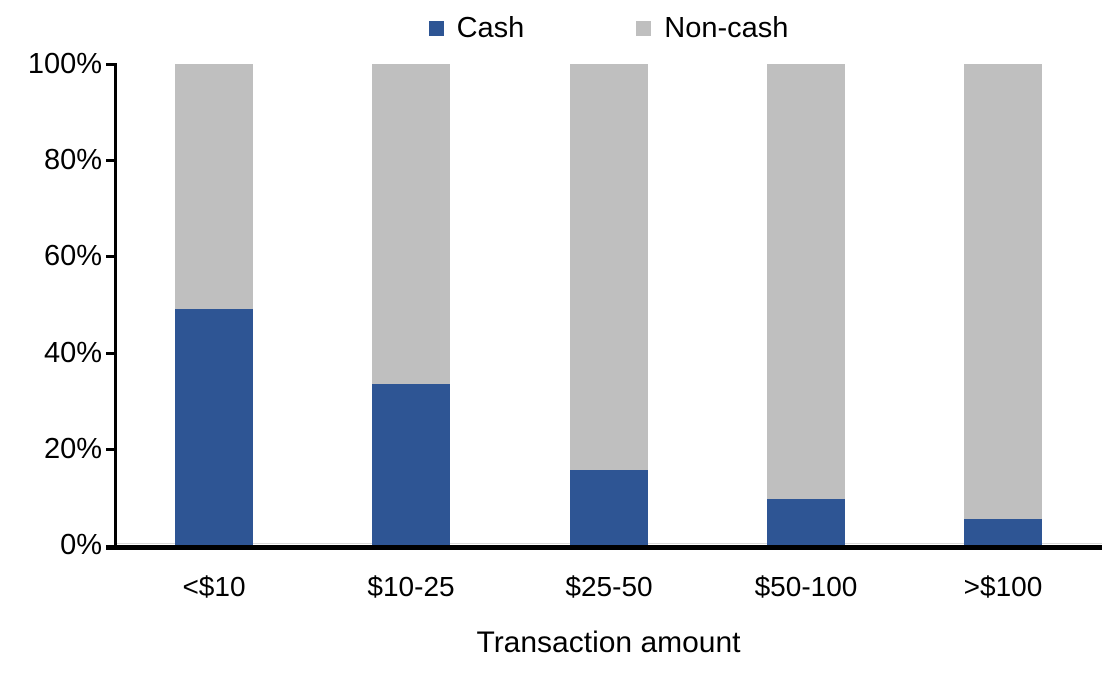 This screenshot has height=673, width=1102. I want to click on y-tick-label: 40%, so click(72, 352).